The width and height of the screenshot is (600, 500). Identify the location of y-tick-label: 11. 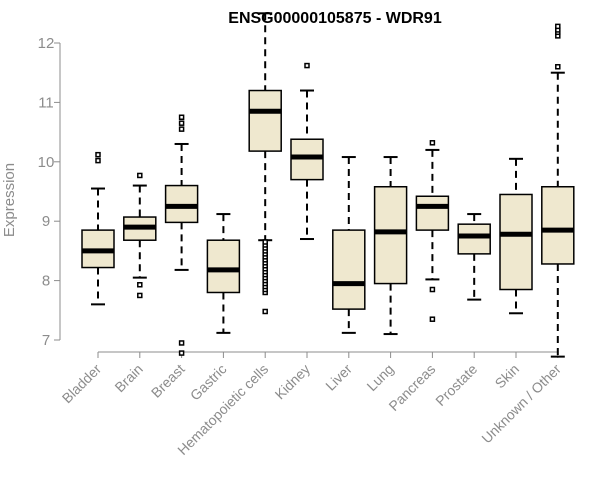
(46, 102).